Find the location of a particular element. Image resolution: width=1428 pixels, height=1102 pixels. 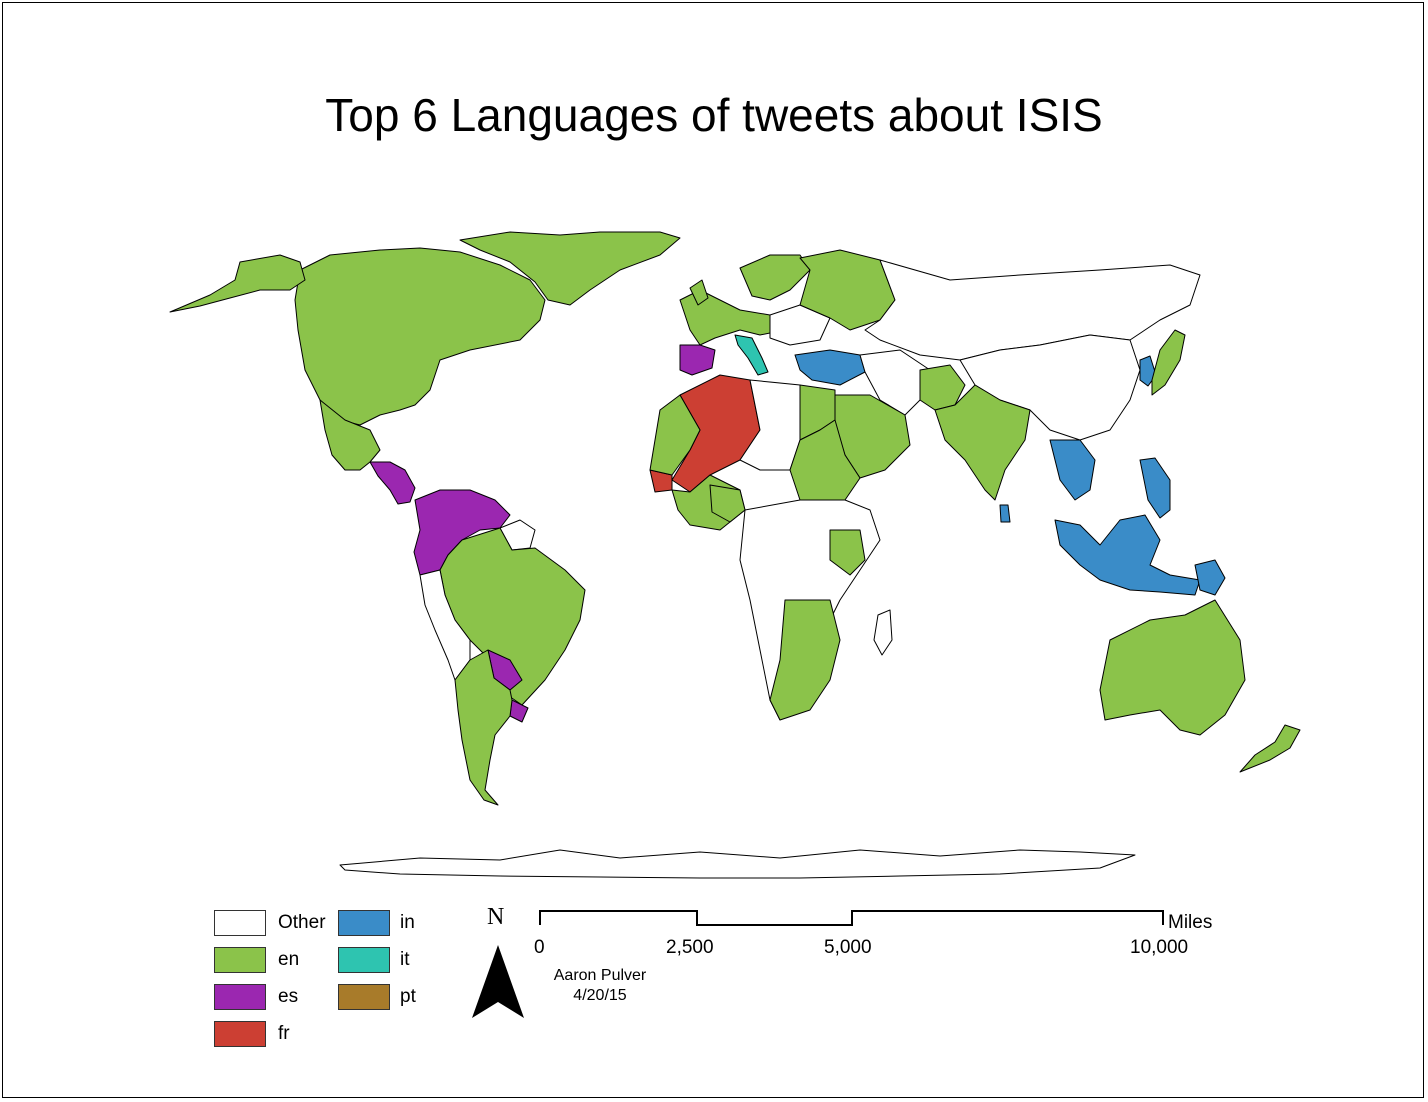

region-alaska is located at coordinates (237, 283).